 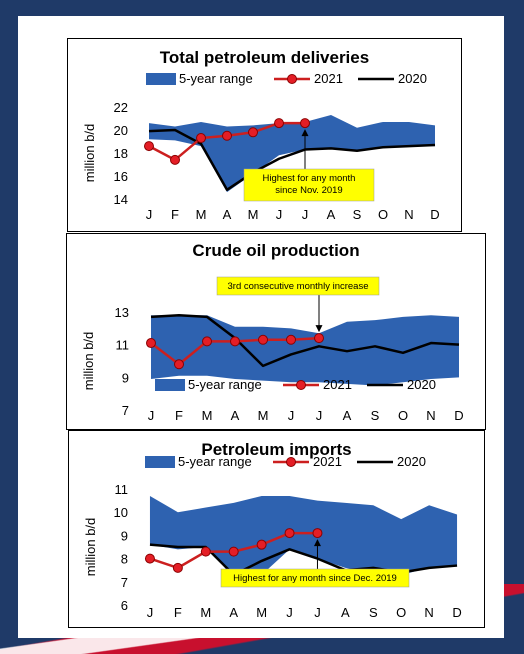 I want to click on y-tick-label: 10, so click(x=121, y=512).